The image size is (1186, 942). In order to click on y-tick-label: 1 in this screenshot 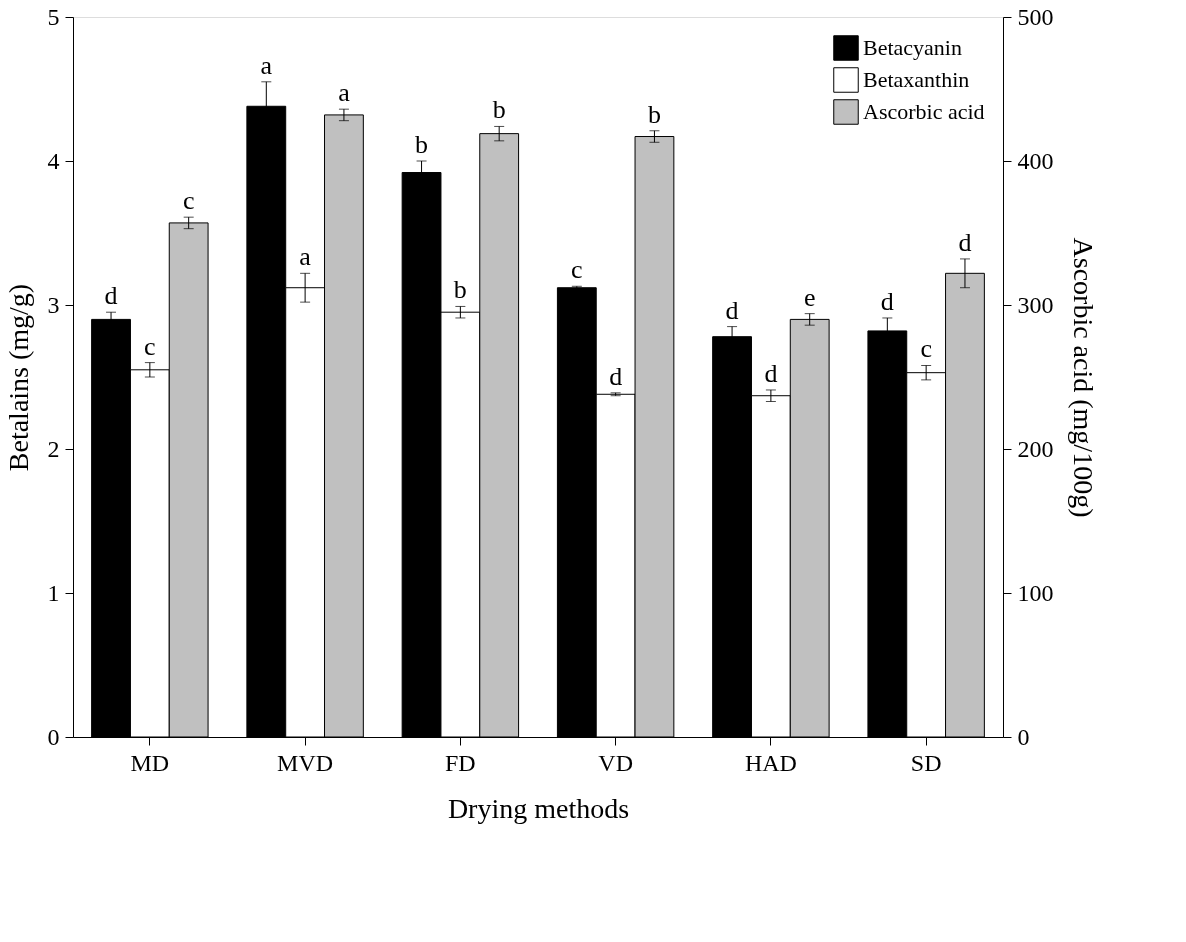, I will do `click(53, 592)`.